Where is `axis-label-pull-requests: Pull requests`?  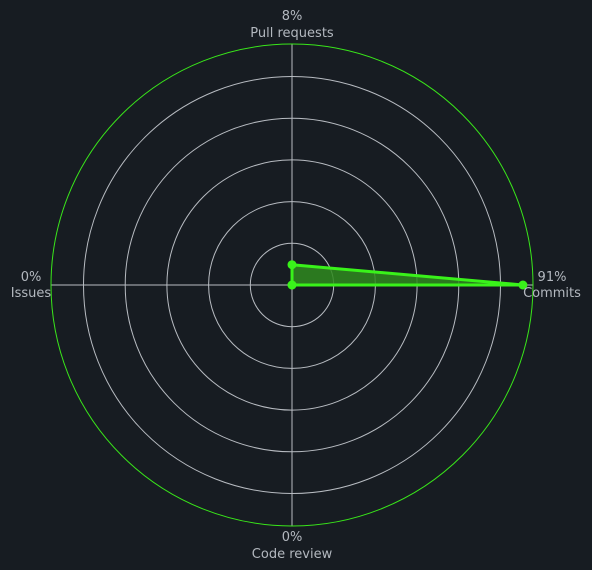 axis-label-pull-requests: Pull requests is located at coordinates (292, 33).